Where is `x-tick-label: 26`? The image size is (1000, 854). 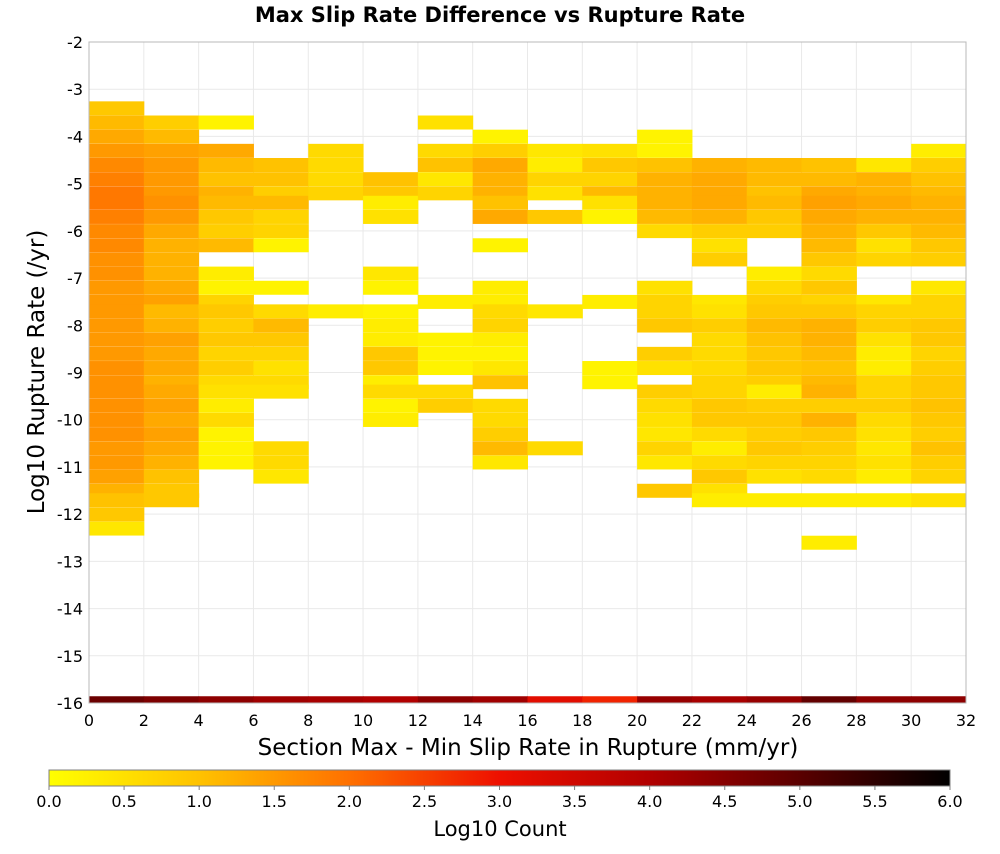
x-tick-label: 26 is located at coordinates (801, 720).